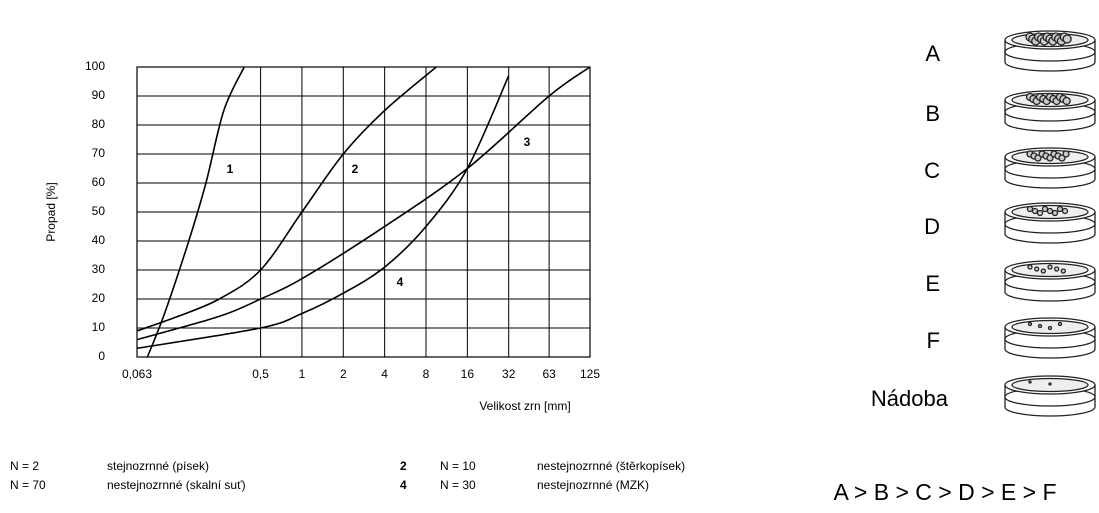 This screenshot has height=513, width=1099. I want to click on legend-n: N = 10, so click(458, 466).